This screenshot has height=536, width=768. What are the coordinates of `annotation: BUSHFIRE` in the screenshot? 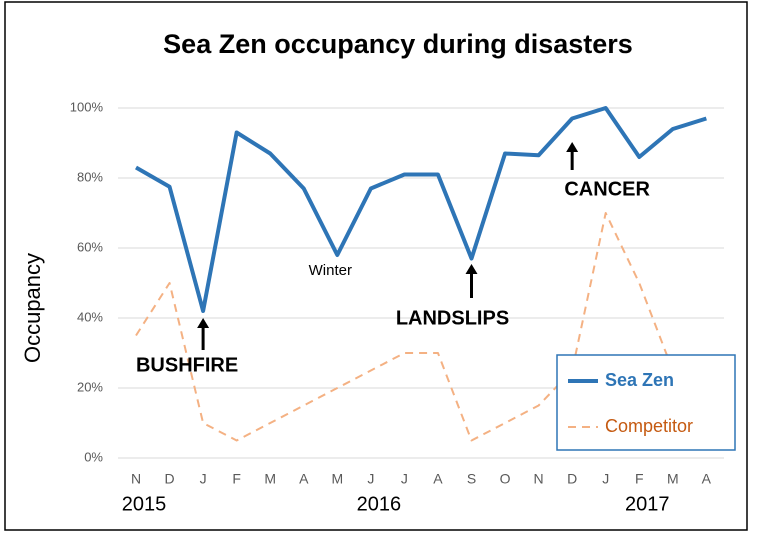 It's located at (187, 365).